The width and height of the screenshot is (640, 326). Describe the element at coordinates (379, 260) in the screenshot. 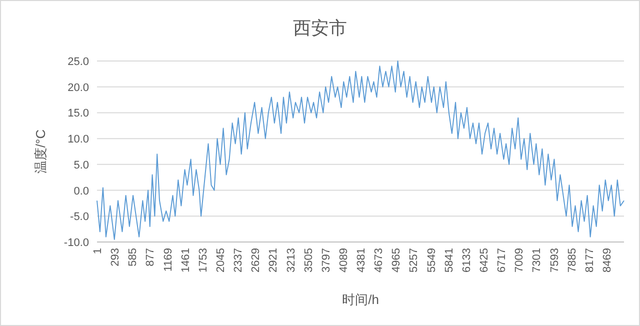

I see `x-tick-label: 4673` at that location.